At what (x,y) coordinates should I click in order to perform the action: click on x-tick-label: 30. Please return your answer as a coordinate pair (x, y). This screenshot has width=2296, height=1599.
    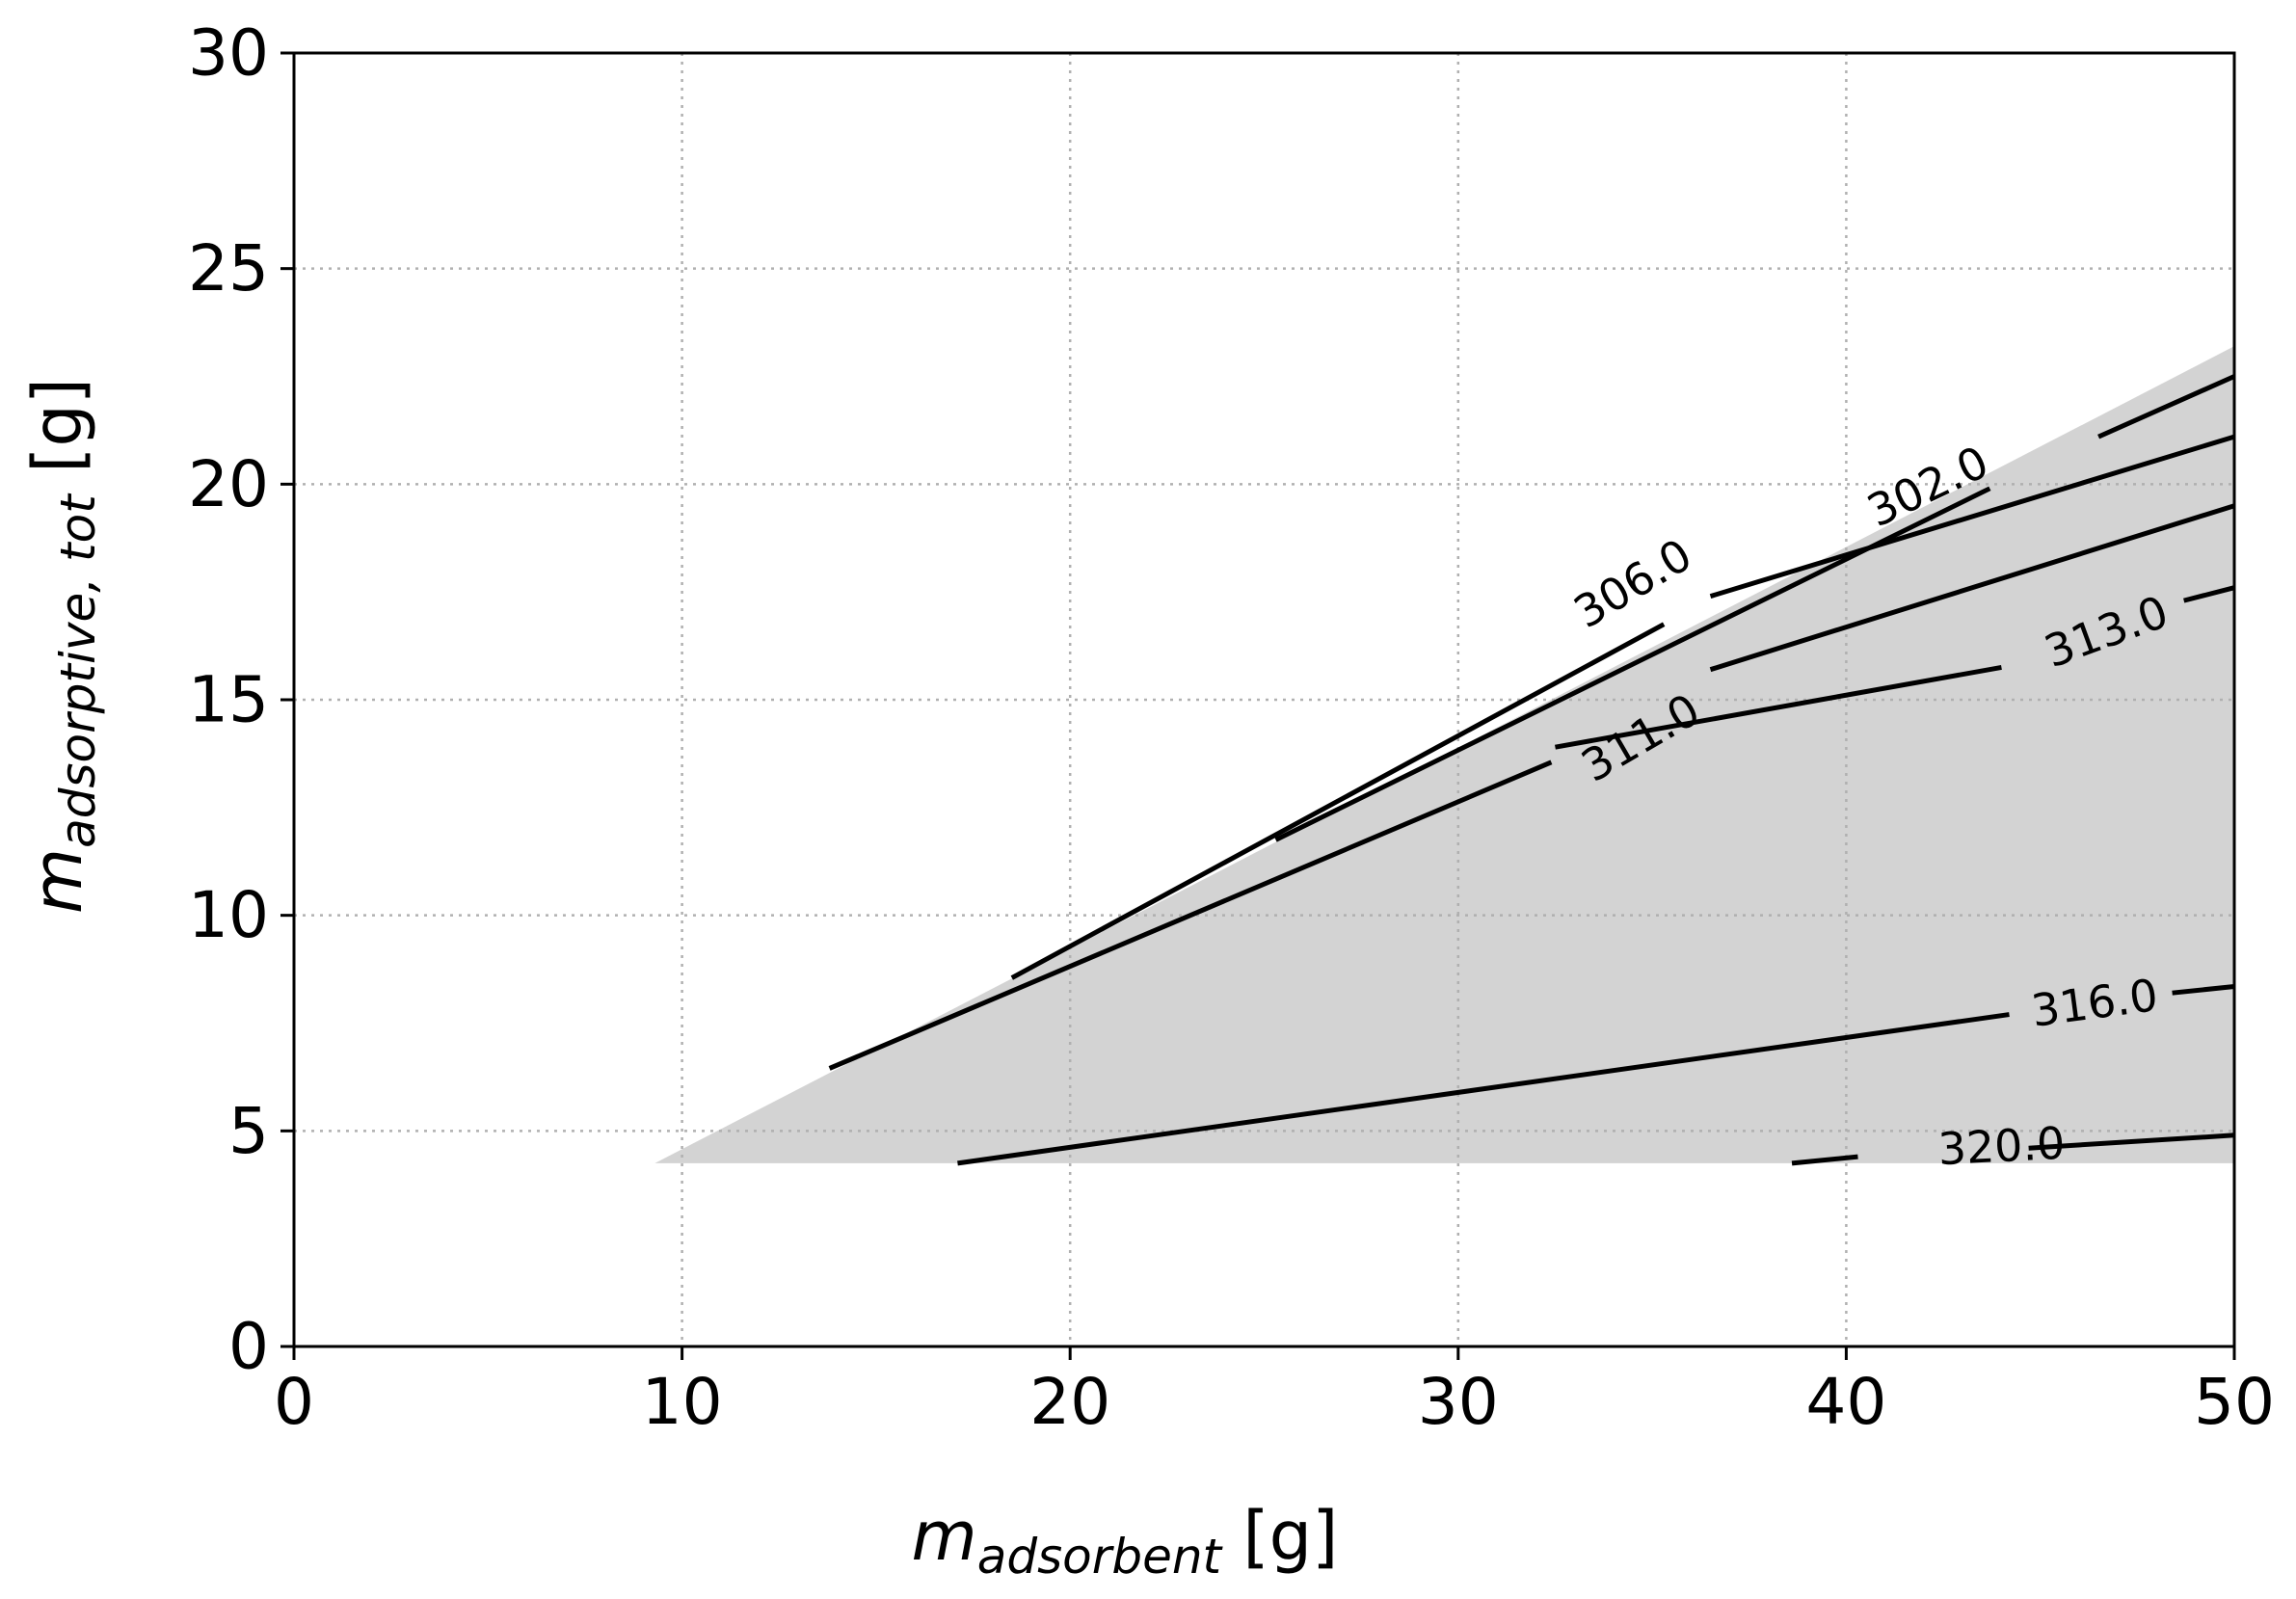
    Looking at the image, I should click on (1458, 1402).